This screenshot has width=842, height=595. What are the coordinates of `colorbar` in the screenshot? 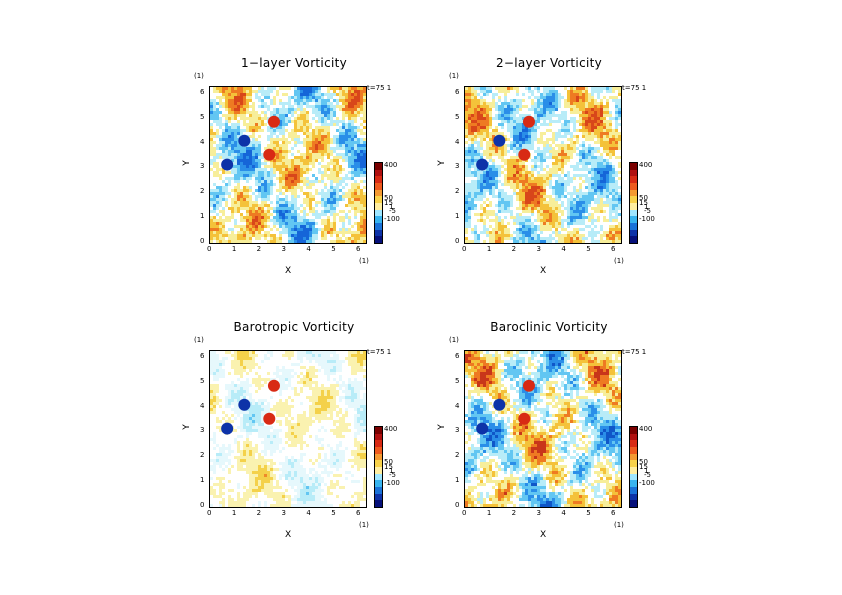 It's located at (378, 203).